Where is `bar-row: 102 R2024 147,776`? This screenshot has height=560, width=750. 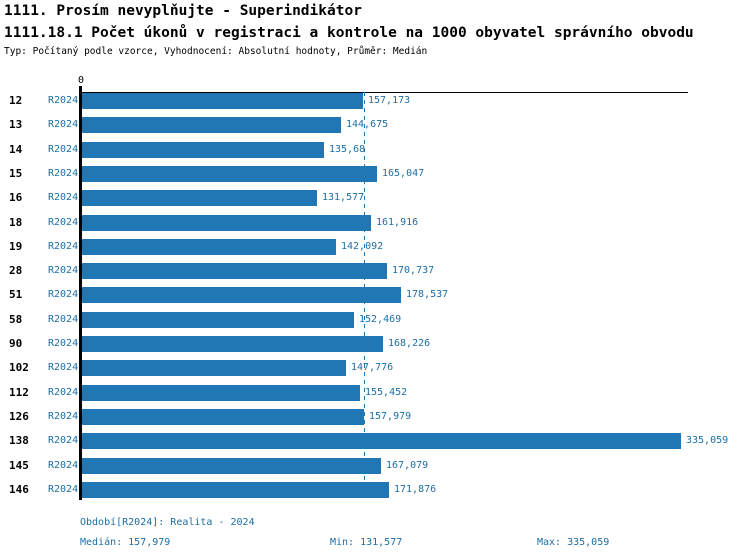 bar-row: 102 R2024 147,776 is located at coordinates (375, 368).